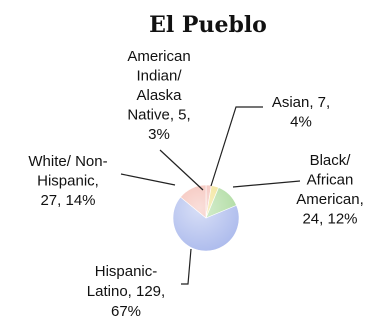 This screenshot has height=328, width=377. I want to click on slice-label: Hispanic-Latino, 129, 67%, so click(126, 291).